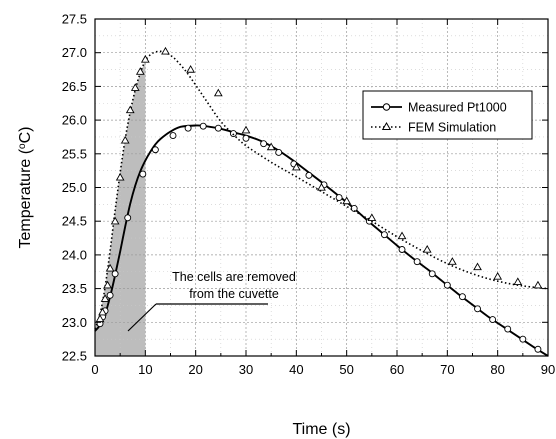 Image resolution: width=556 pixels, height=439 pixels. What do you see at coordinates (22, 146) in the screenshot?
I see `y-axis-title-sup: o` at bounding box center [22, 146].